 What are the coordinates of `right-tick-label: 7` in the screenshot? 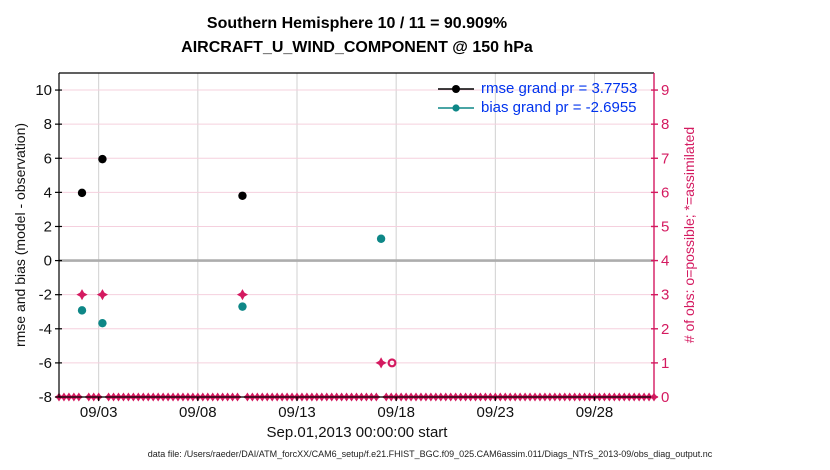 It's located at (665, 158).